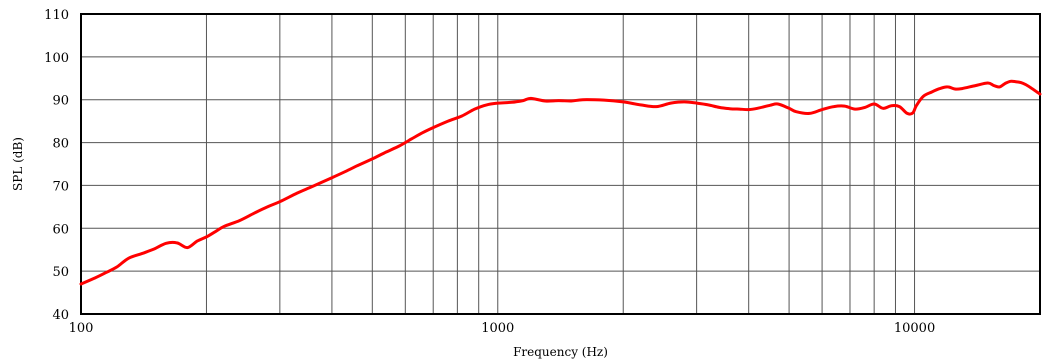 The height and width of the screenshot is (363, 1048). What do you see at coordinates (56, 165) in the screenshot?
I see `y-tick-labels: 40 50 60 70 80 90 100 110` at bounding box center [56, 165].